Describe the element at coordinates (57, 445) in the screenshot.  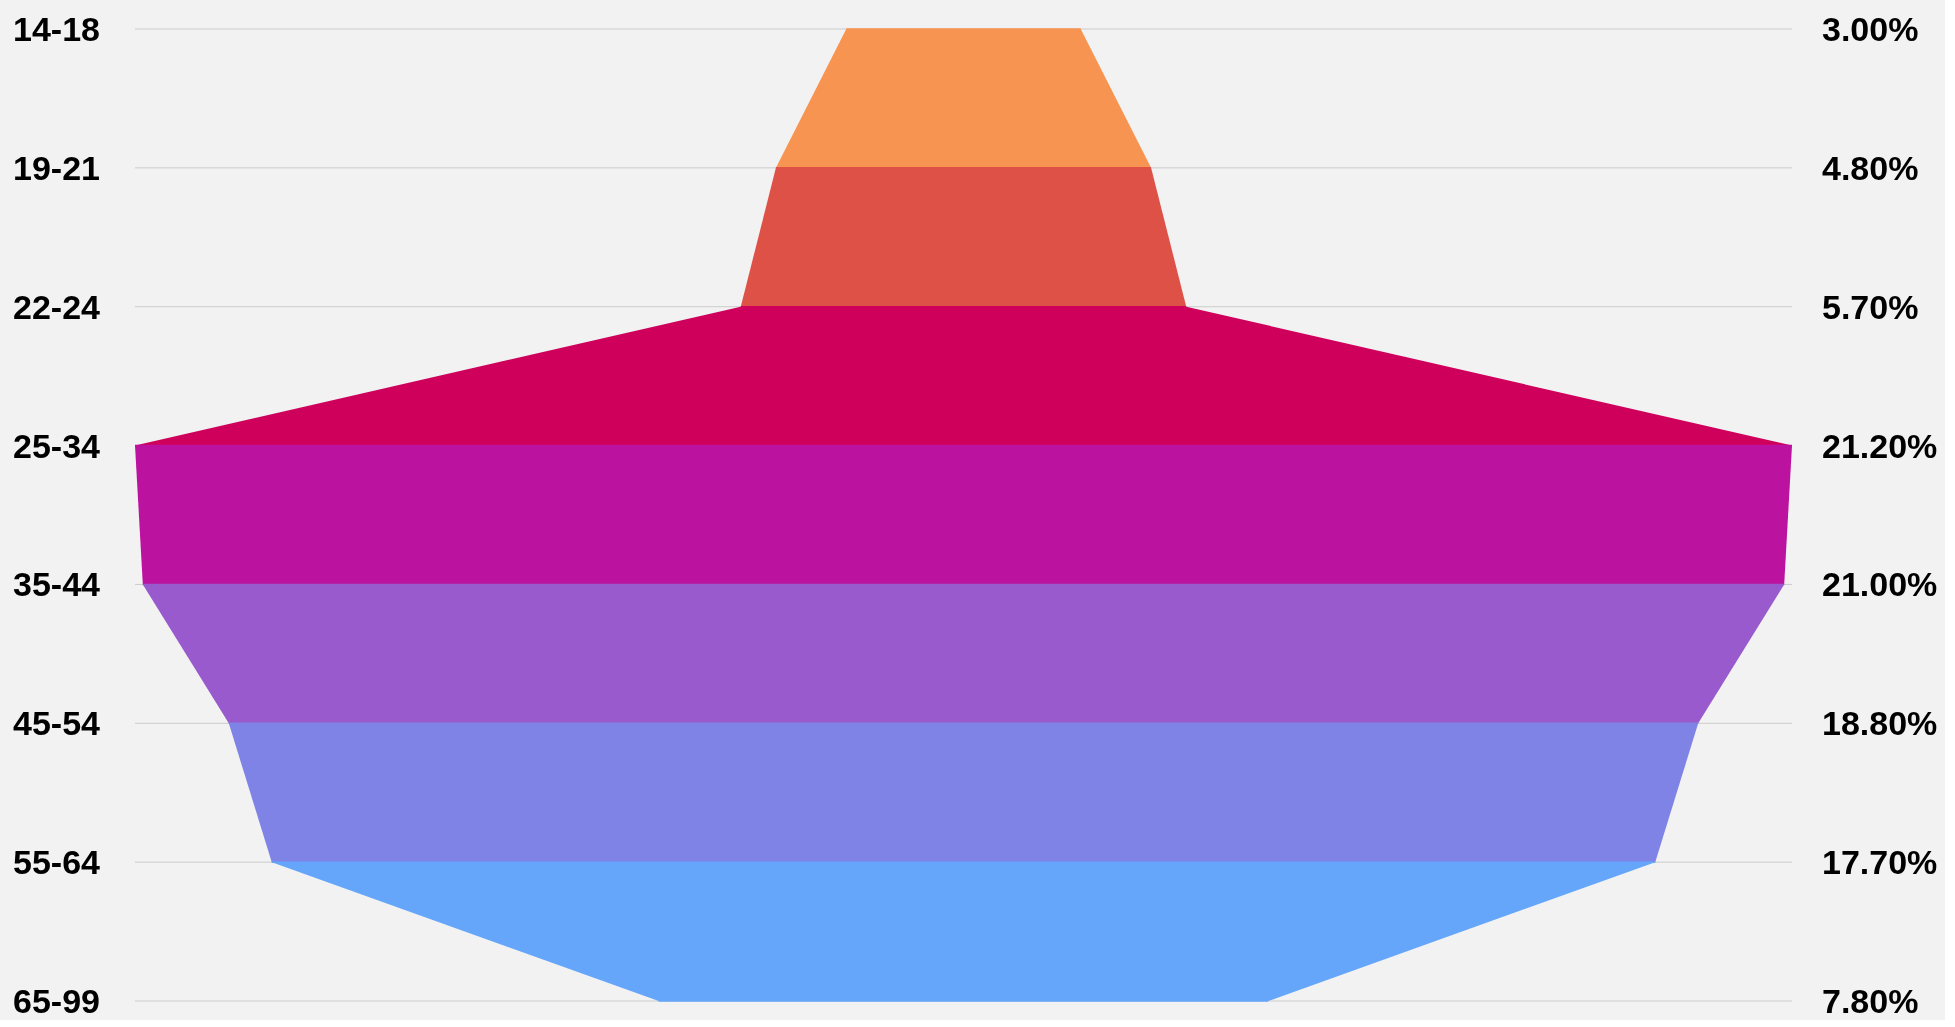
I see `category-label: 25-34` at that location.